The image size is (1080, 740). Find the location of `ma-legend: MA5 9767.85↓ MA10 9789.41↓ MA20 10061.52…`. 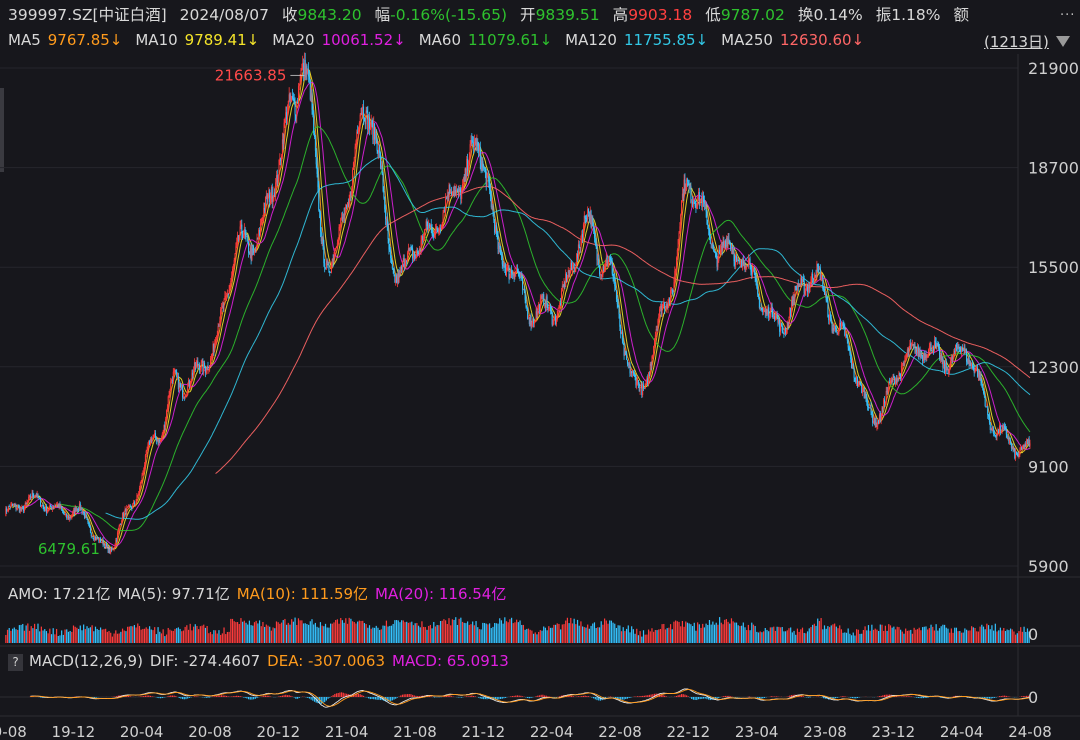

ma-legend: MA5 9767.85↓ MA10 9789.41↓ MA20 10061.52… is located at coordinates (436, 40).